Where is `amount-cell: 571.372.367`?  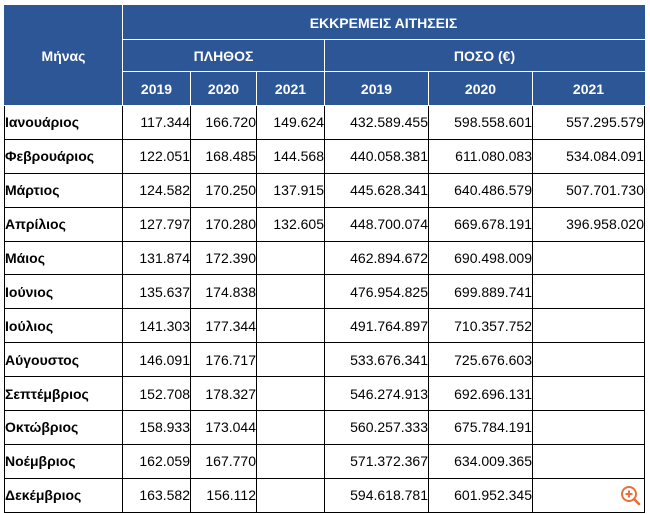 amount-cell: 571.372.367 is located at coordinates (376, 461).